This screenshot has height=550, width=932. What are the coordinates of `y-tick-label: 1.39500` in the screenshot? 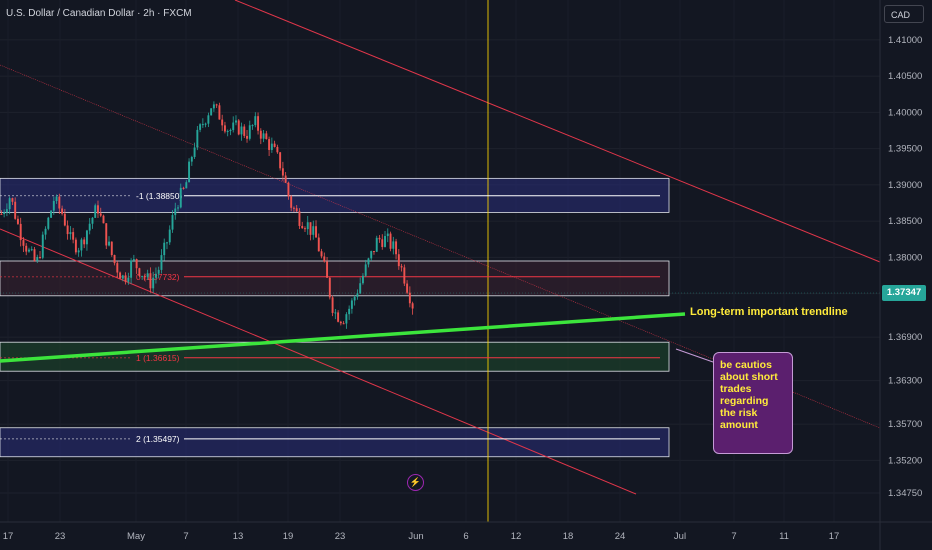 It's located at (905, 149).